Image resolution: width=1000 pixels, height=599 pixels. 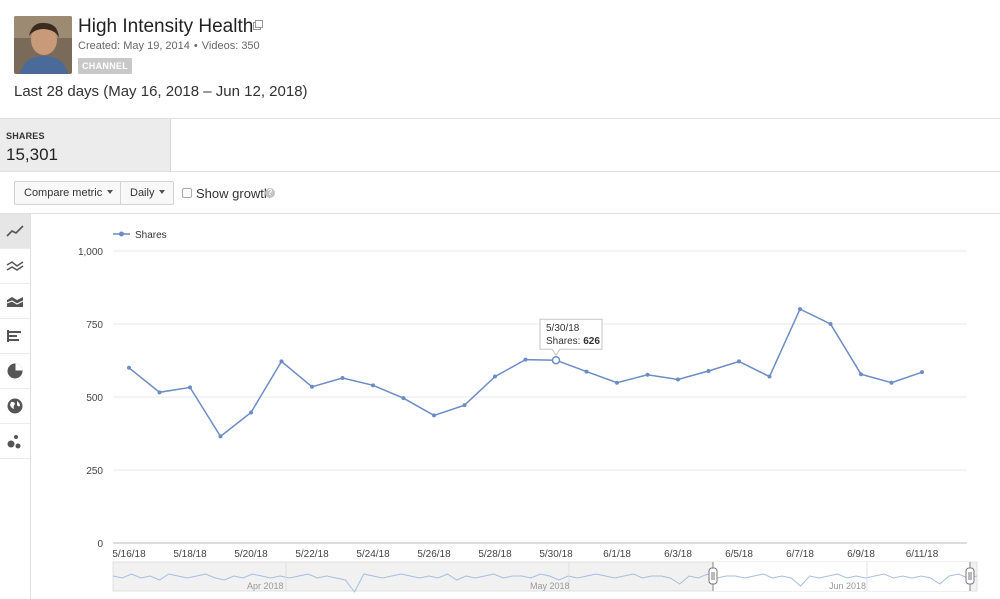 What do you see at coordinates (151, 235) in the screenshot?
I see `legend-label-shares: Shares` at bounding box center [151, 235].